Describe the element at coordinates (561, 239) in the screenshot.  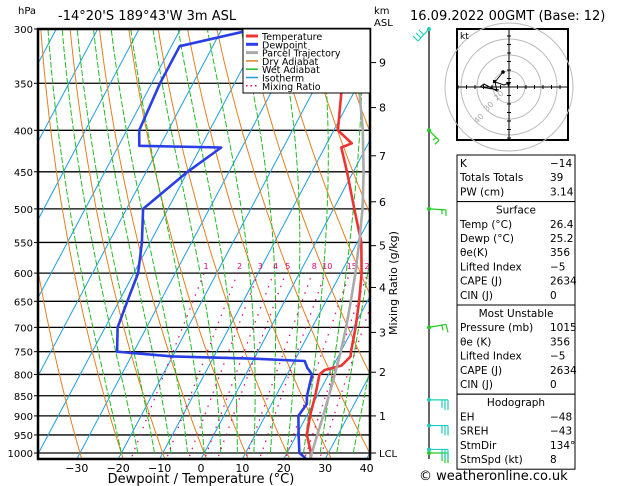
I see `surface-row-value: 25.2` at that location.